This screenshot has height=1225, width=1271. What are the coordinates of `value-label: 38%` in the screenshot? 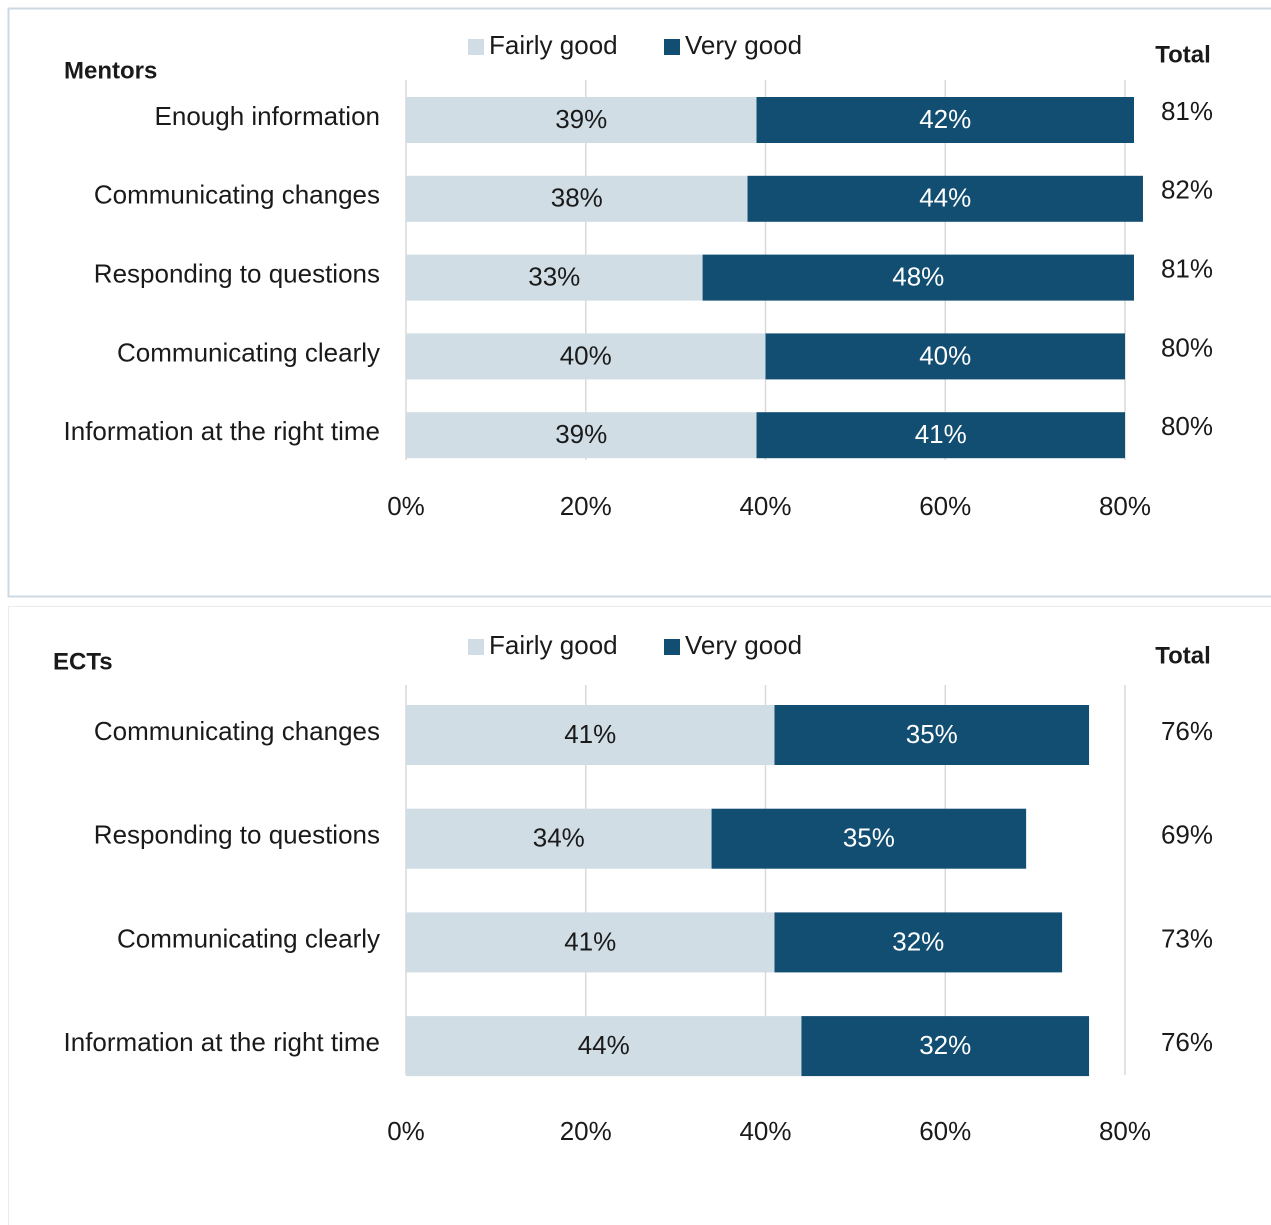 It's located at (577, 198).